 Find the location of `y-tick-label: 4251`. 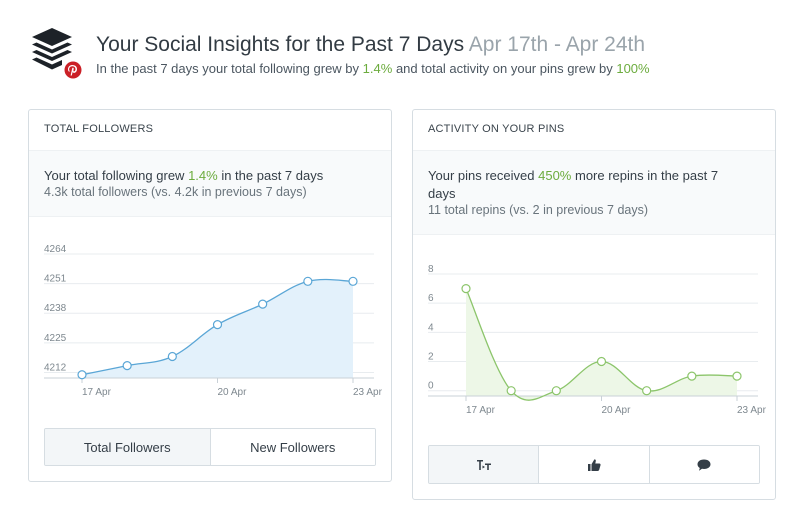

y-tick-label: 4251 is located at coordinates (55, 279).